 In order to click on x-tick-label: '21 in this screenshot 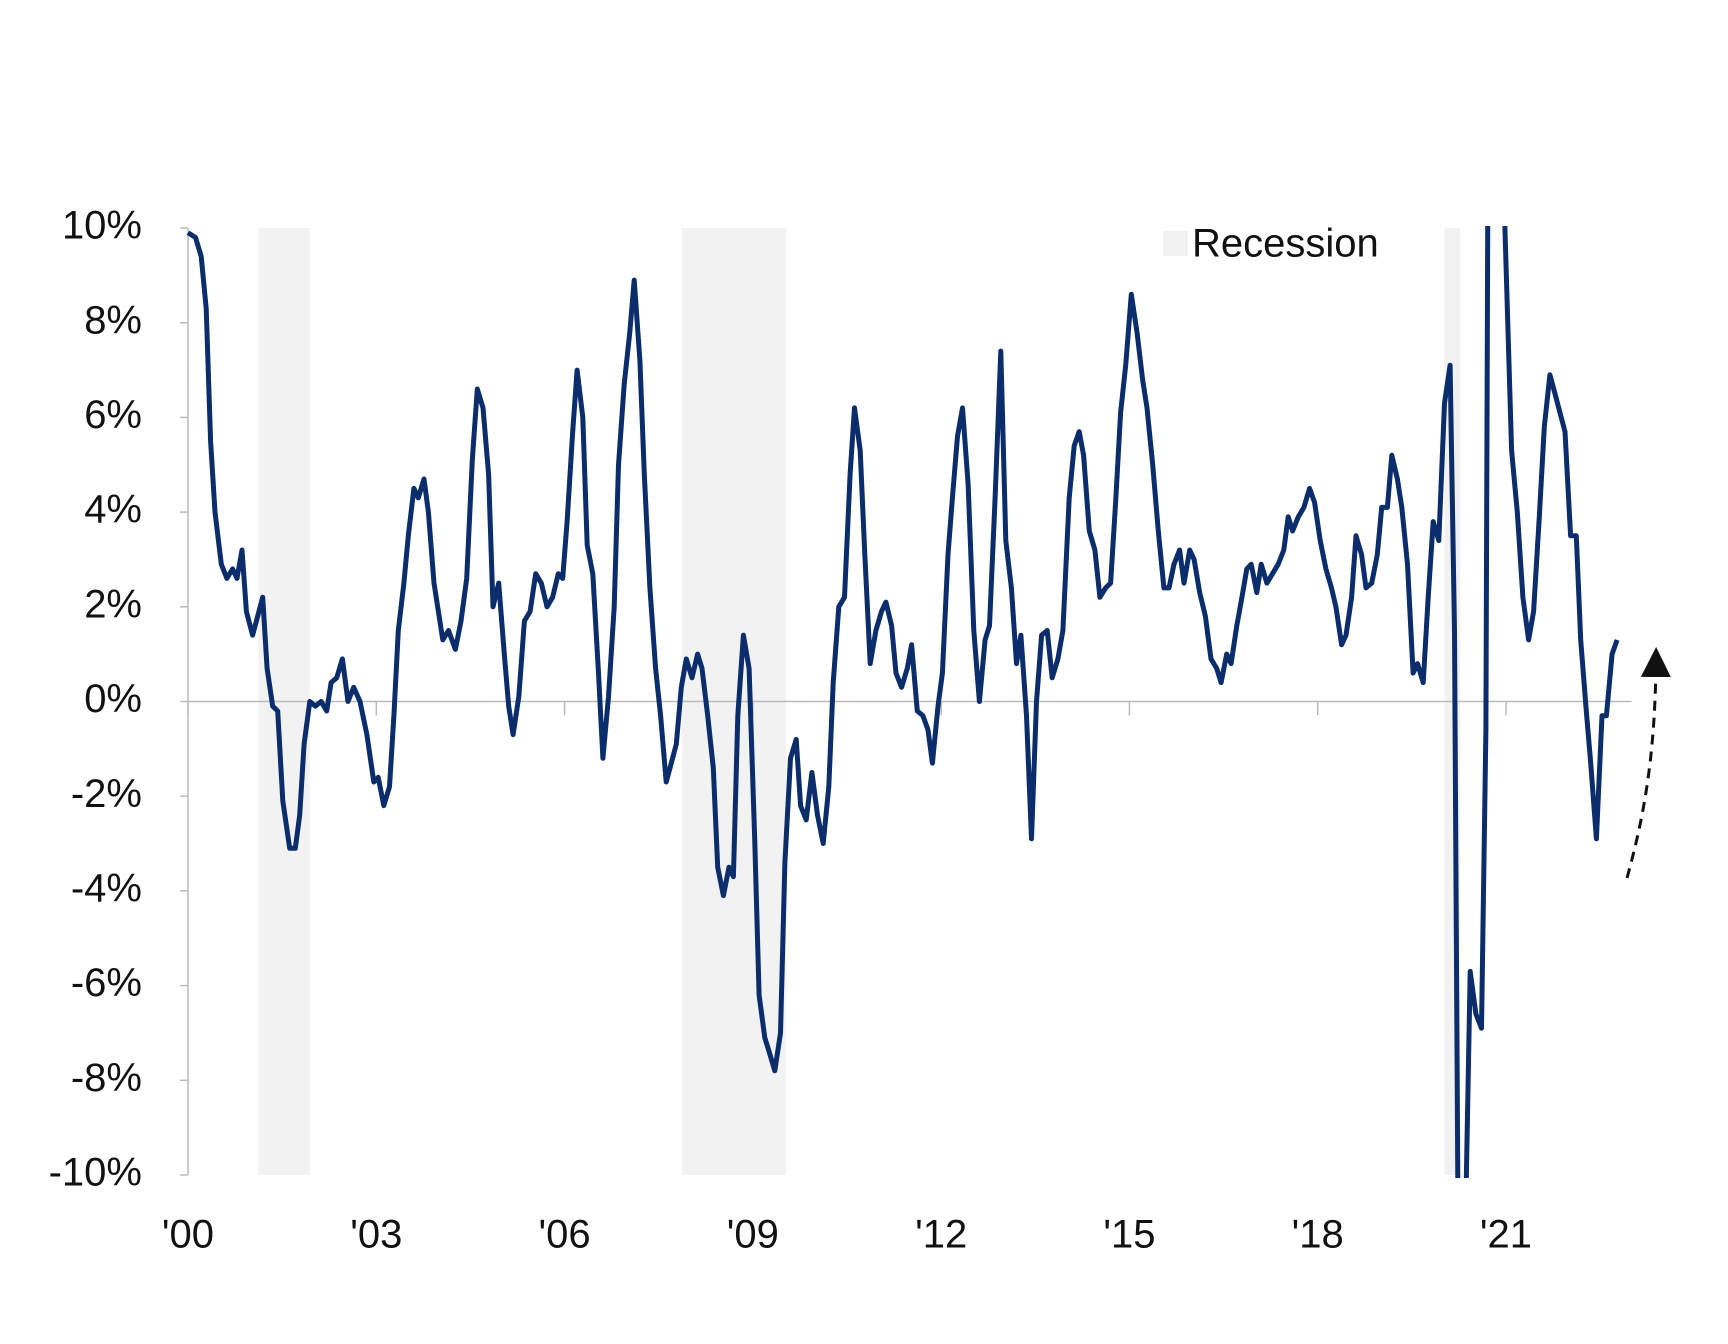, I will do `click(1506, 1235)`.